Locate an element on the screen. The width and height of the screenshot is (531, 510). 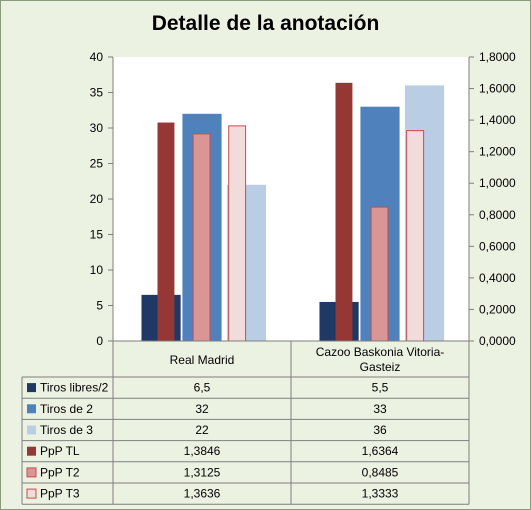
category-label: Cazoo Baskonia Vitoria- is located at coordinates (380, 352).